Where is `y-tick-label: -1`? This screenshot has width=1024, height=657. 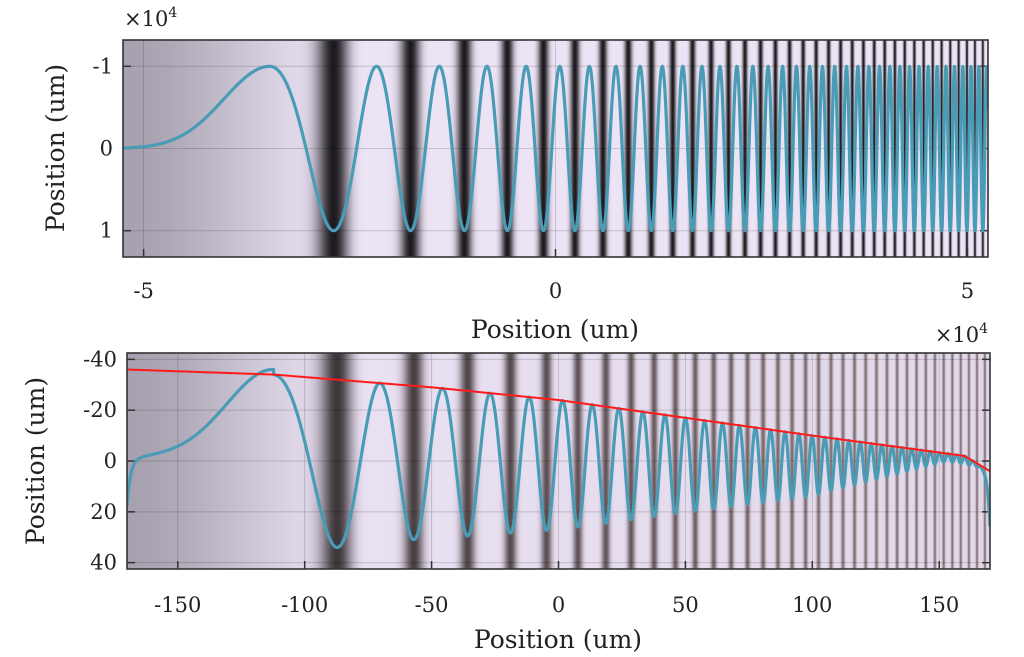 y-tick-label: -1 is located at coordinates (103, 66).